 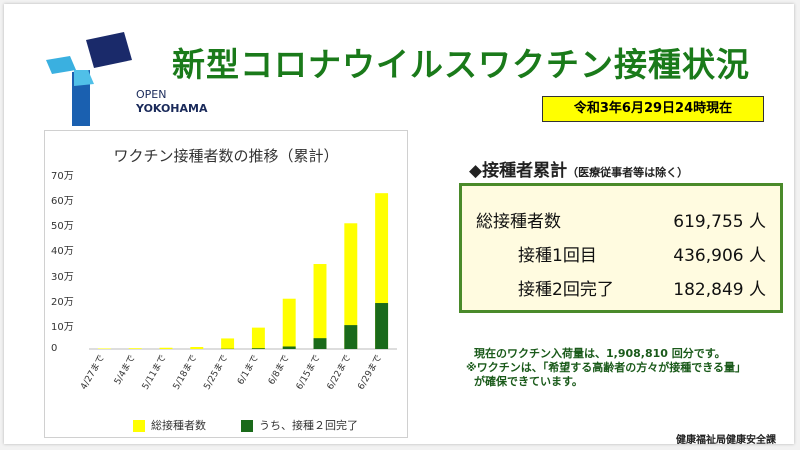 What do you see at coordinates (719, 222) in the screenshot?
I see `stat-value-total: 619,755 人` at bounding box center [719, 222].